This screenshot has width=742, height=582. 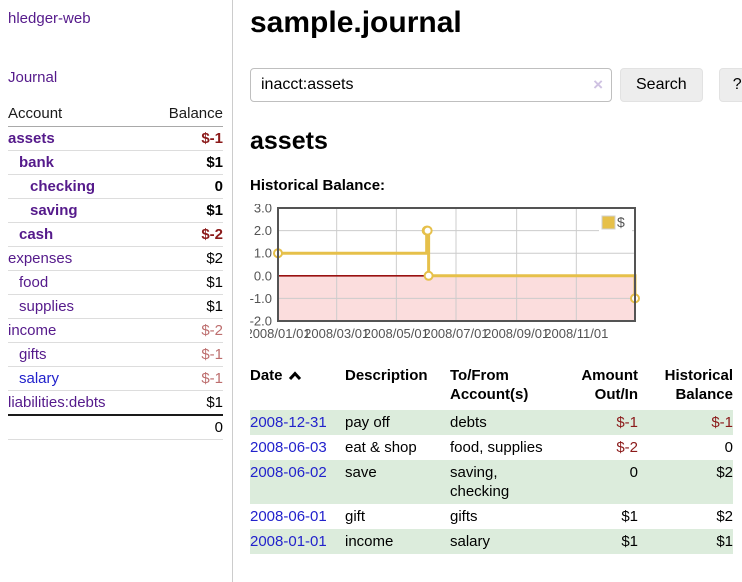 I want to click on account-link: saving, so click(x=54, y=210).